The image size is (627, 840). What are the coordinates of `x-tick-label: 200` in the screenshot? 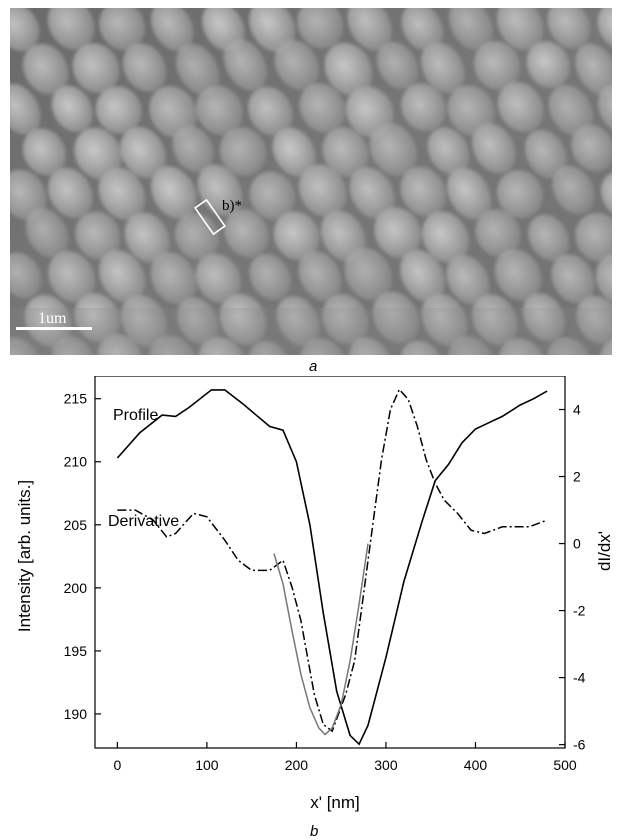 It's located at (297, 765).